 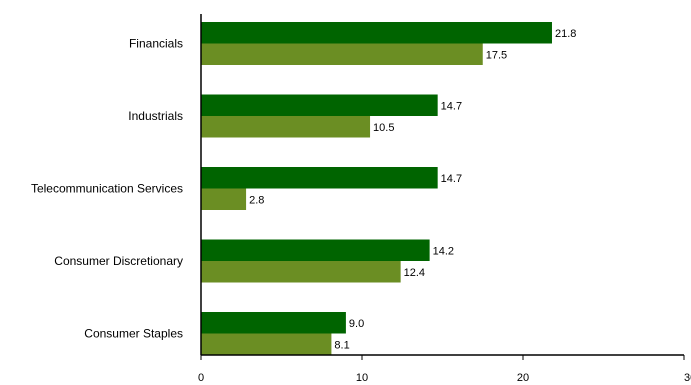 I want to click on data-label: 17.5, so click(x=496, y=55).